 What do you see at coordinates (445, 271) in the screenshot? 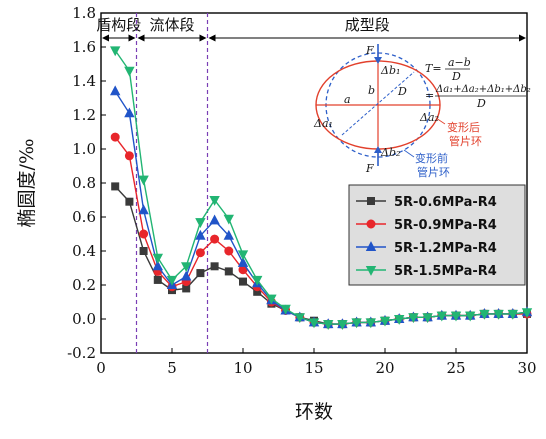
I see `legend-label: 5R-1.5MPa-R4` at bounding box center [445, 271].